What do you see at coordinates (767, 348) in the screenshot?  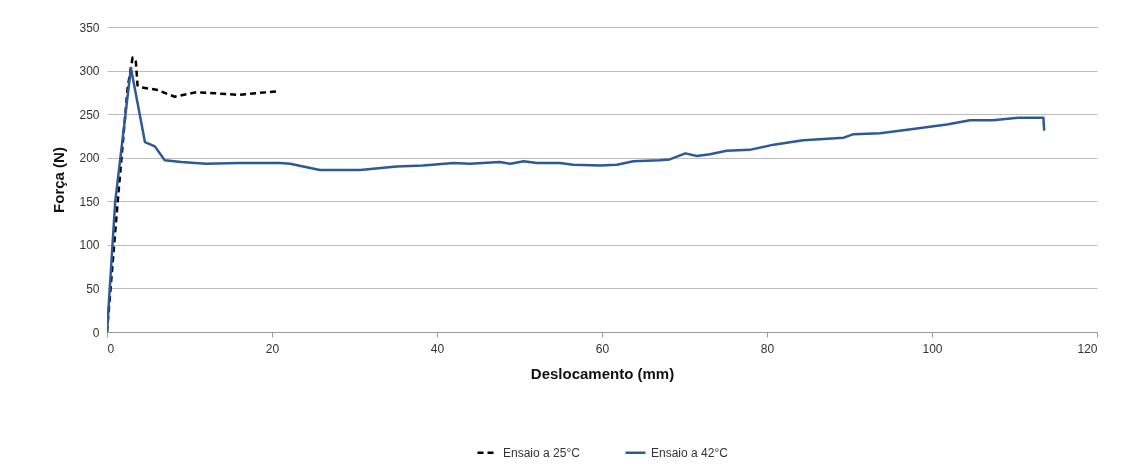 I see `x-tick-label: 80` at bounding box center [767, 348].